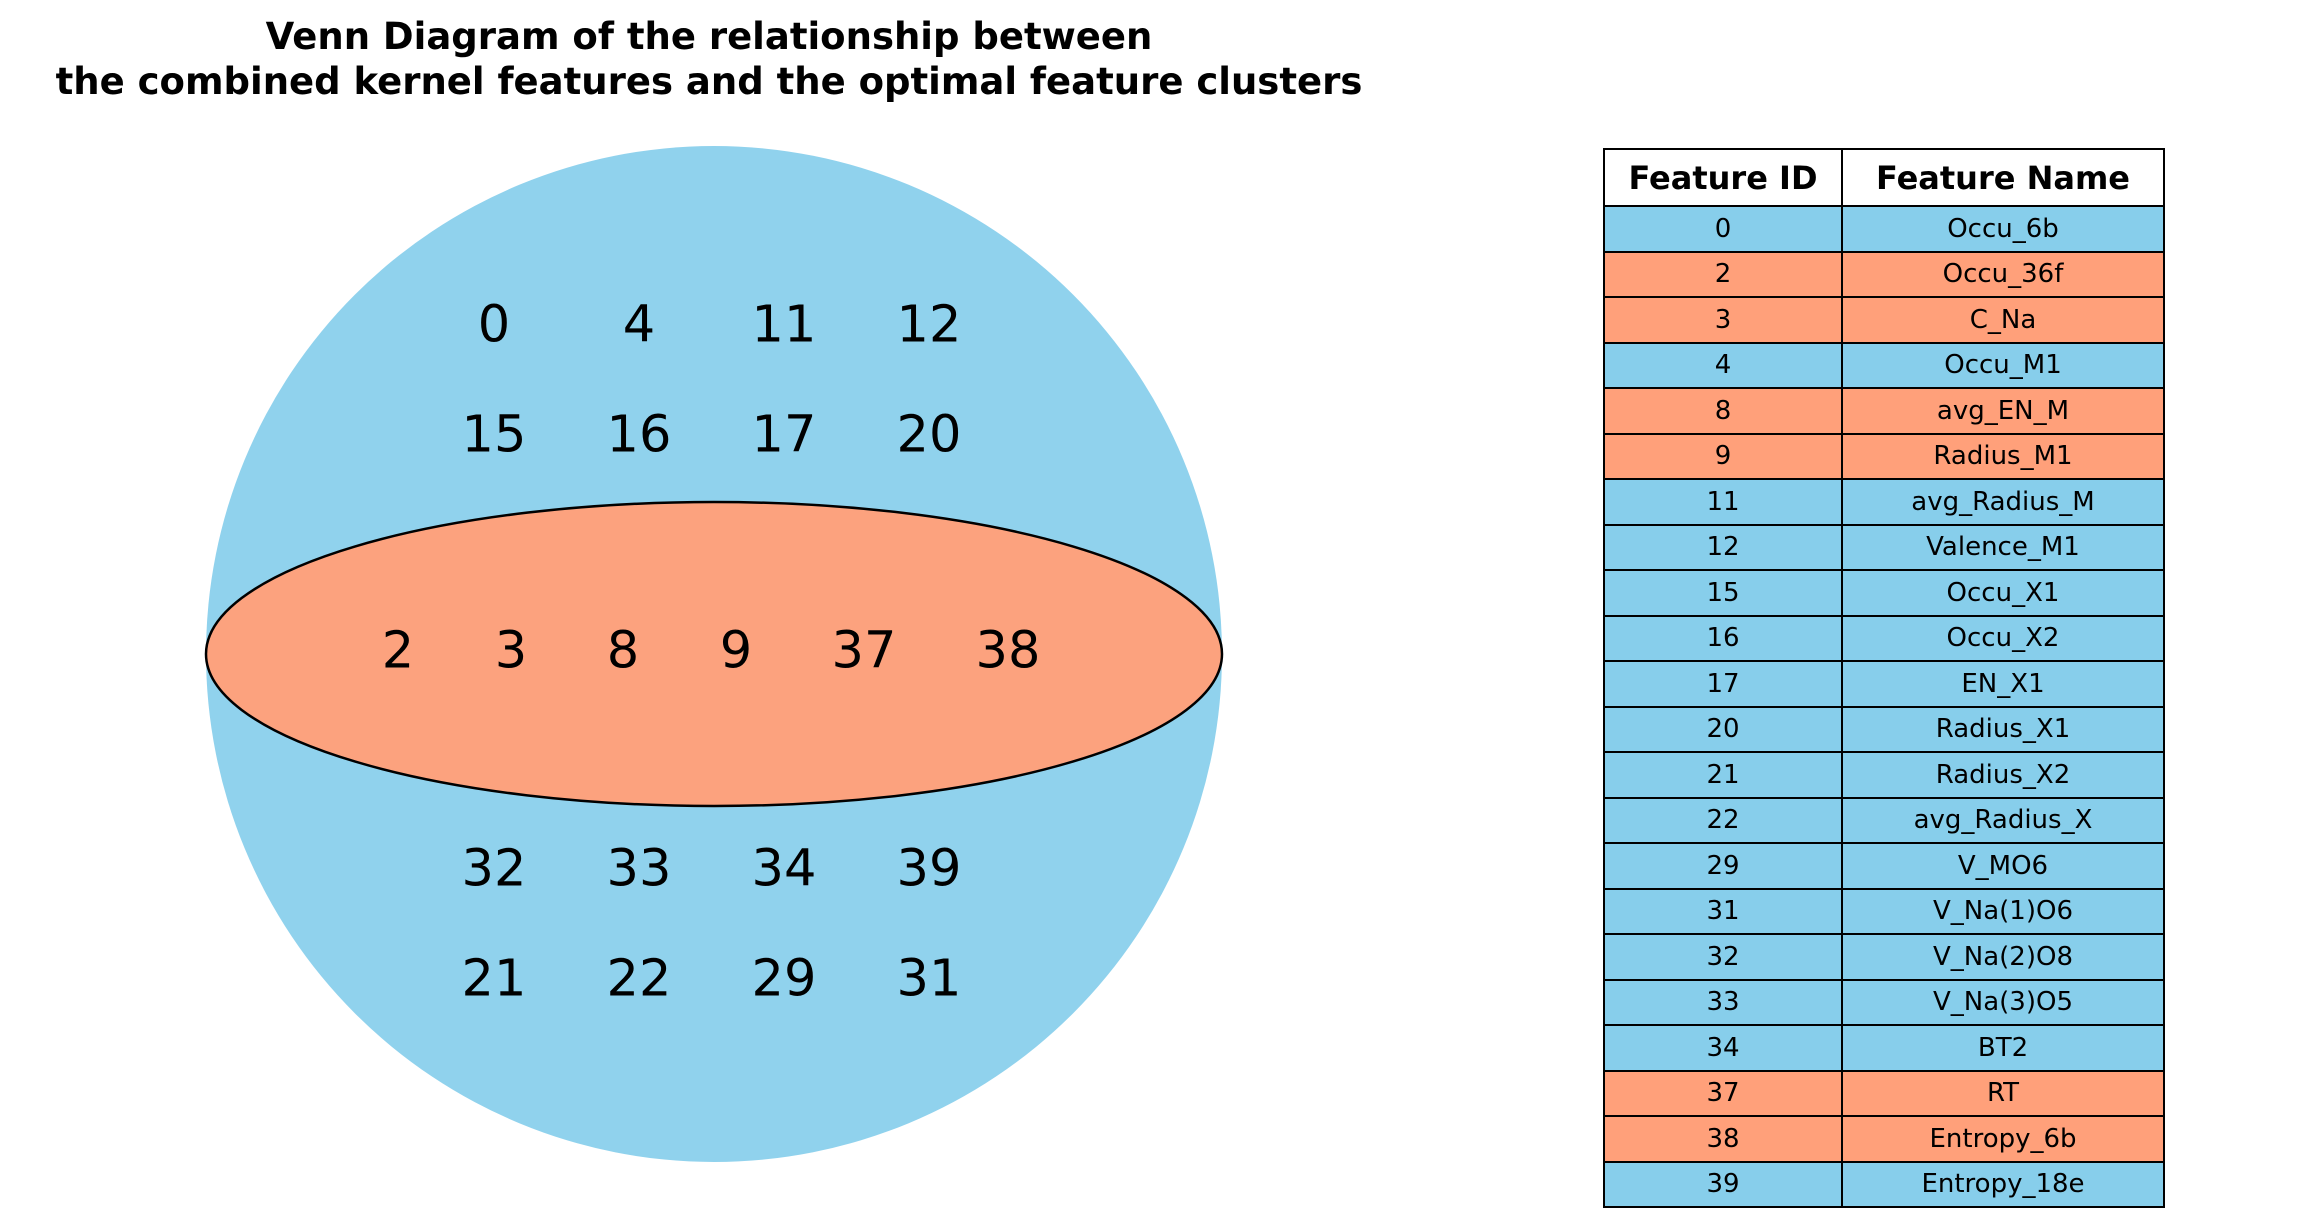  I want to click on feature-name-cell: Radius_X2, so click(2003, 775).